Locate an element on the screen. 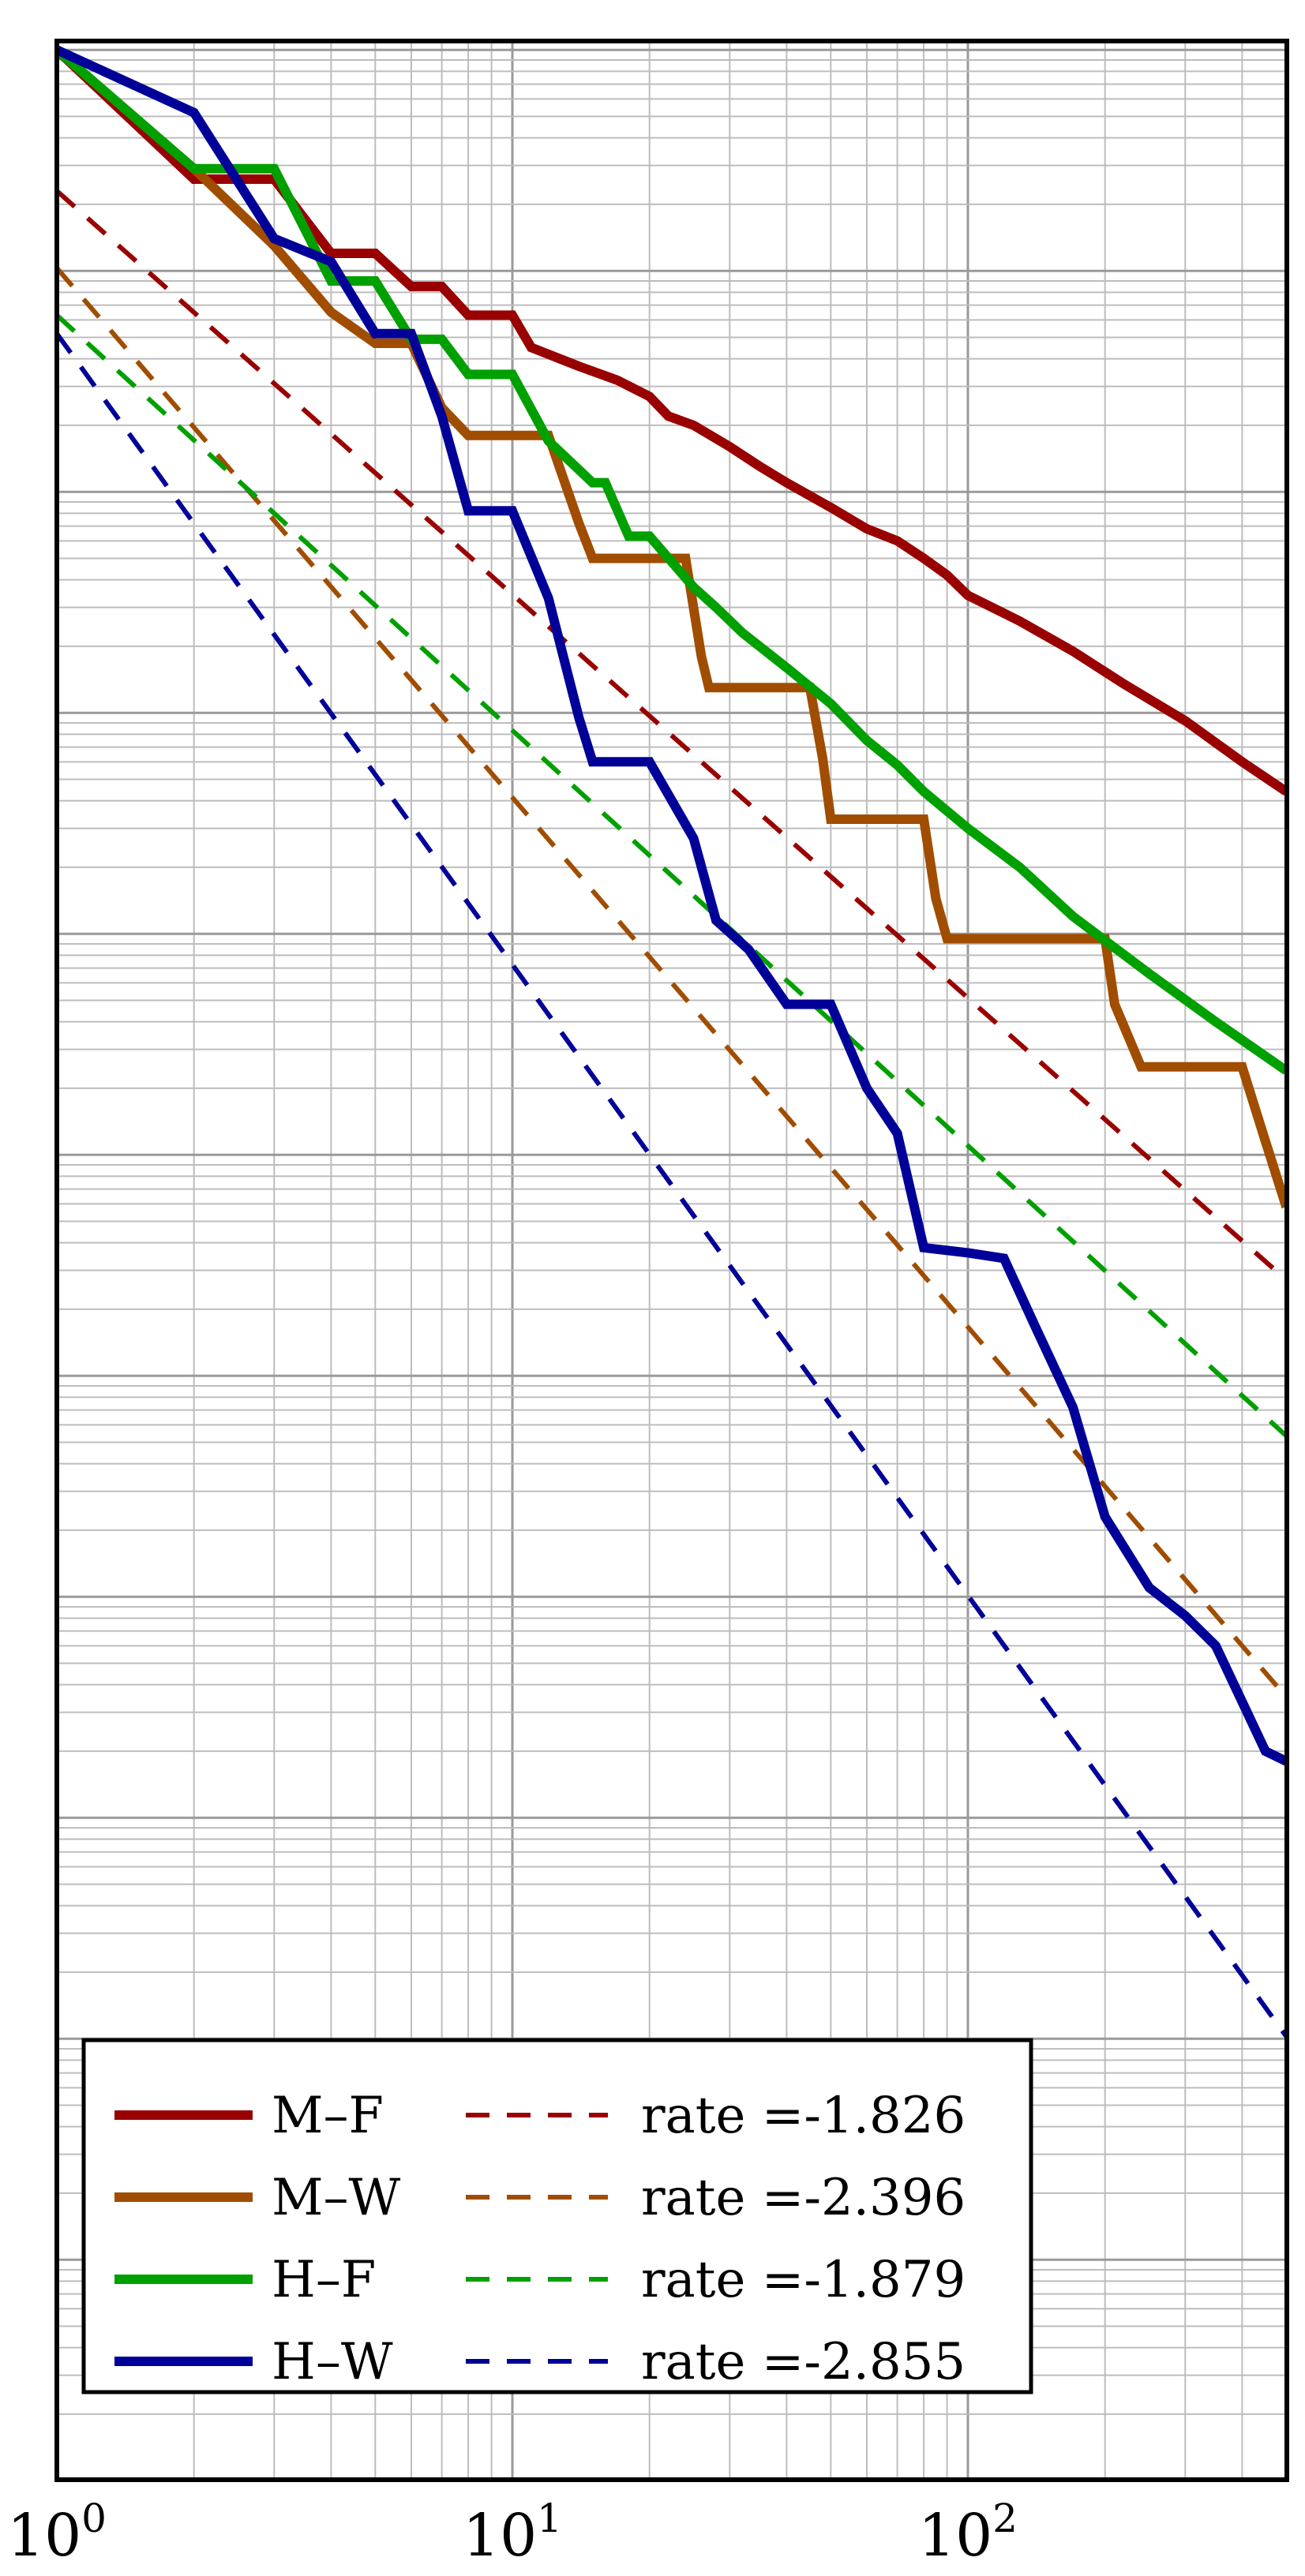 The width and height of the screenshot is (1305, 2576). legend-box is located at coordinates (557, 2216).